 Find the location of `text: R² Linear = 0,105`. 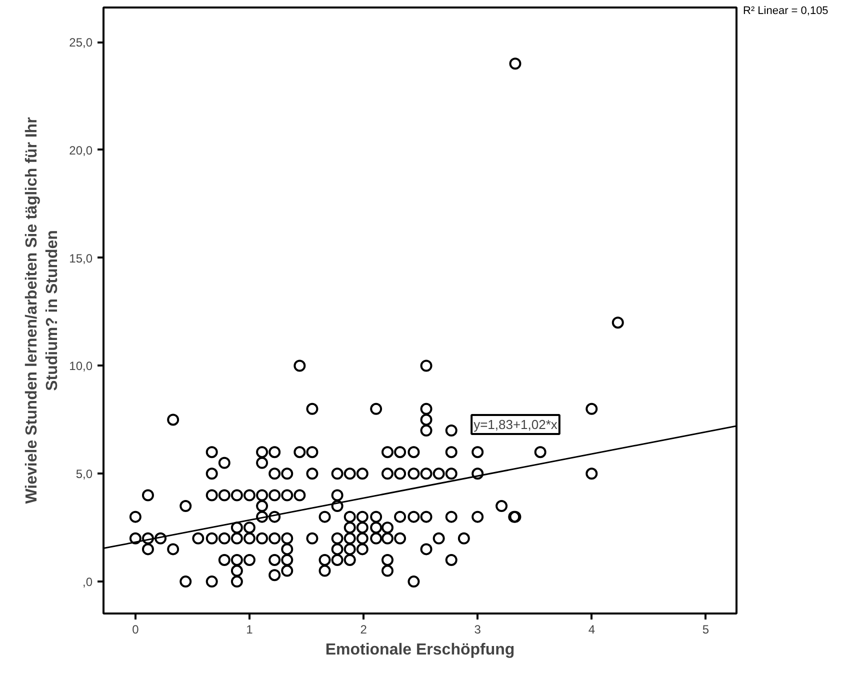

text: R² Linear = 0,105 is located at coordinates (785, 11).